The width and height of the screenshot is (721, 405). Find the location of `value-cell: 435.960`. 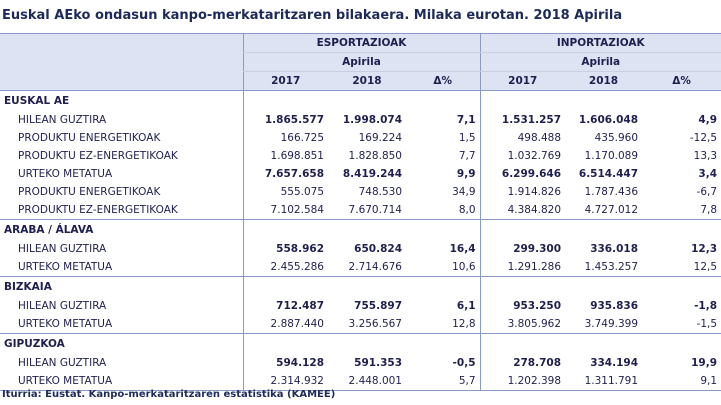

value-cell: 435.960 is located at coordinates (616, 138).